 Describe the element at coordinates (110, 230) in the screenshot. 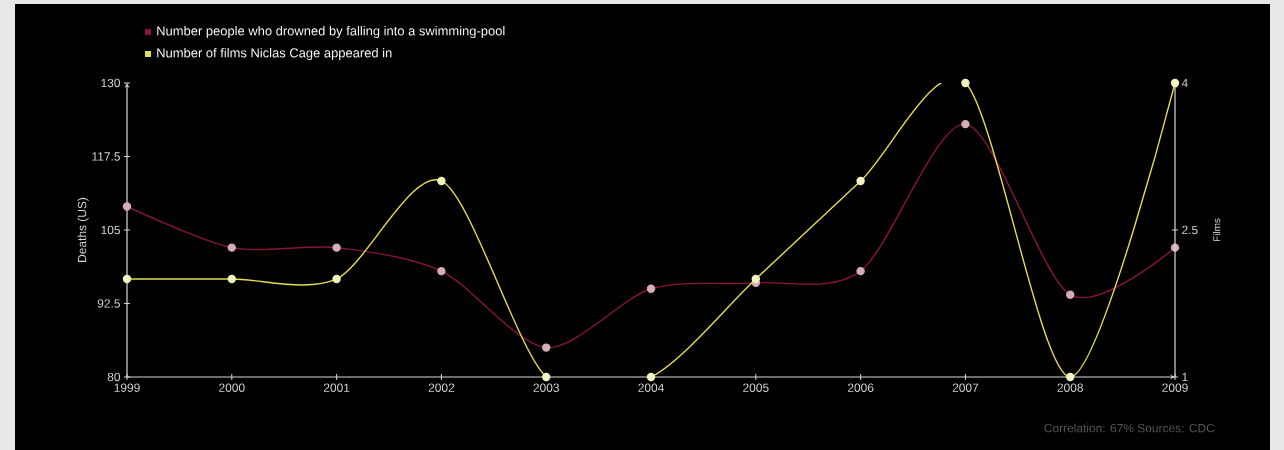

I see `y-tick-label: 105` at that location.